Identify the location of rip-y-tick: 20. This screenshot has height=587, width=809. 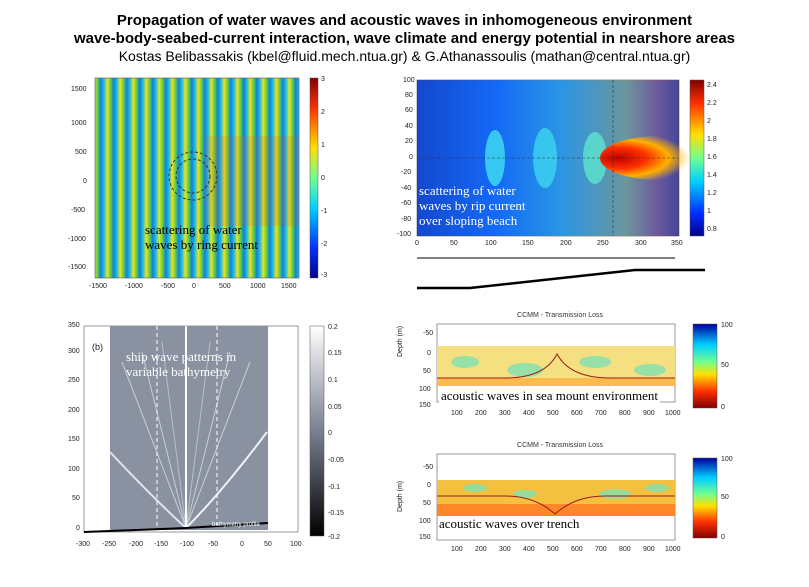
(409, 141).